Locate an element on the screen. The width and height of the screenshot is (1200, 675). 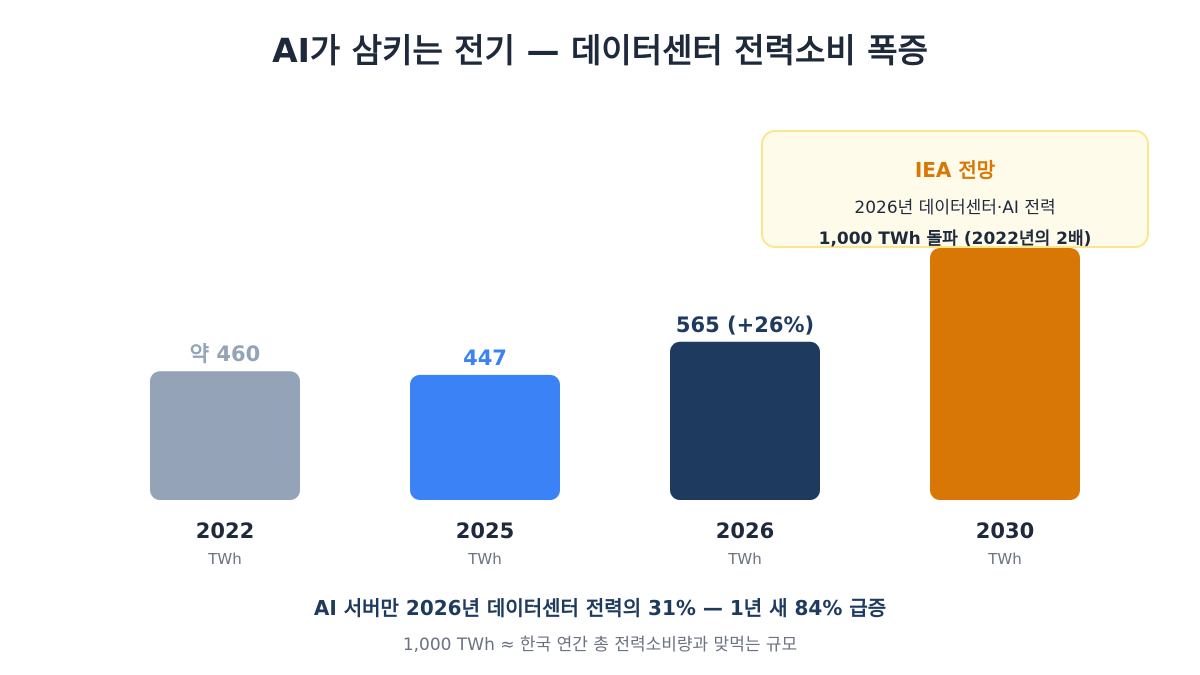
unit-label-2026: TWh is located at coordinates (744, 559).